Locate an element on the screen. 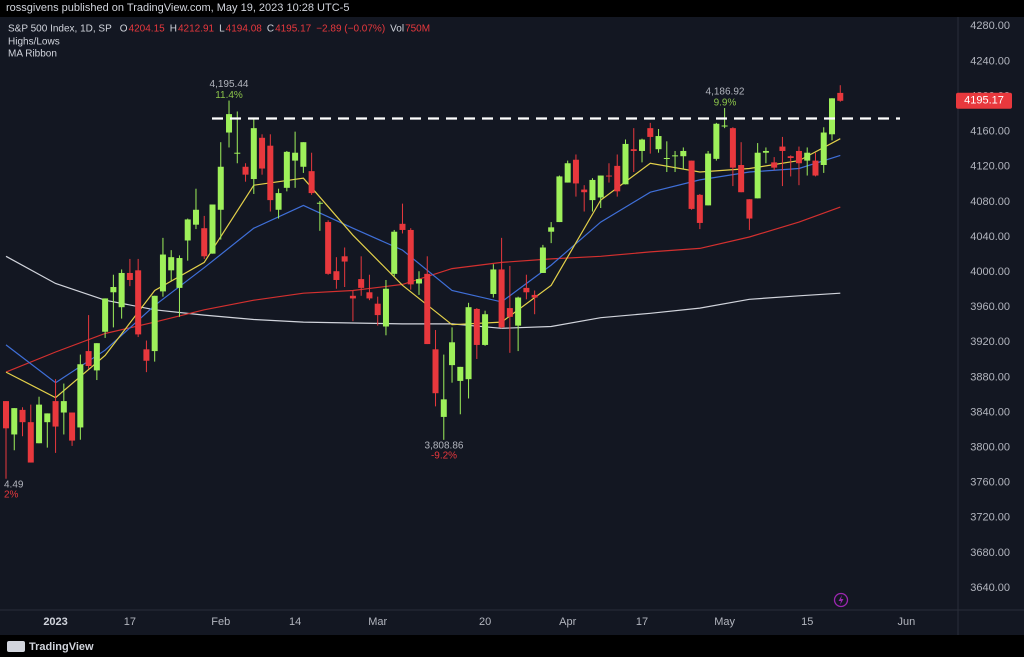 The image size is (1024, 657). logo: TradingView is located at coordinates (50, 647).